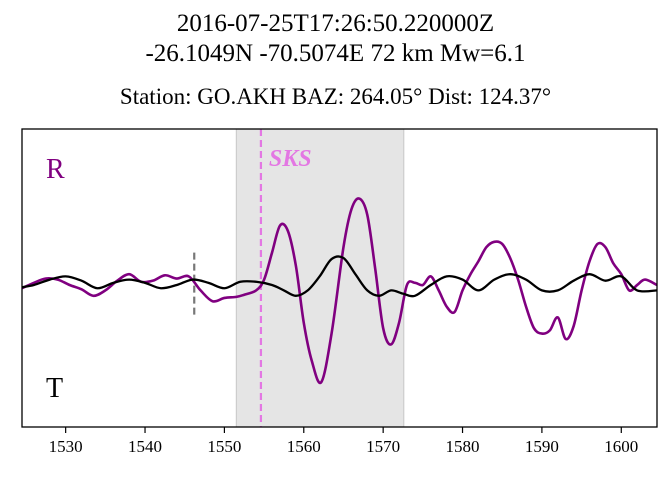 The height and width of the screenshot is (479, 671). I want to click on x-tick-label-1570: 1570, so click(383, 446).